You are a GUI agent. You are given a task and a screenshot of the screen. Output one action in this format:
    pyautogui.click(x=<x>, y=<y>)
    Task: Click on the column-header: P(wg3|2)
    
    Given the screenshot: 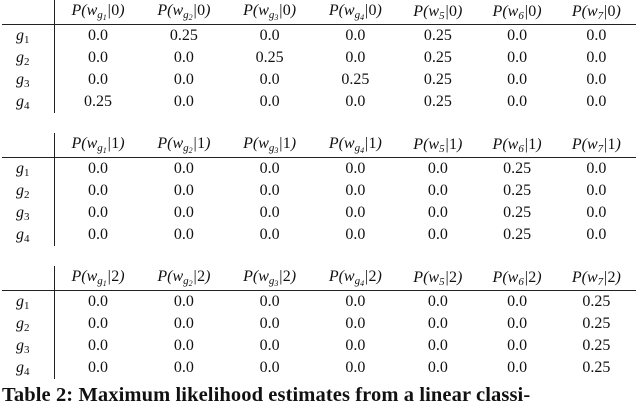 What is the action you would take?
    pyautogui.click(x=269, y=278)
    